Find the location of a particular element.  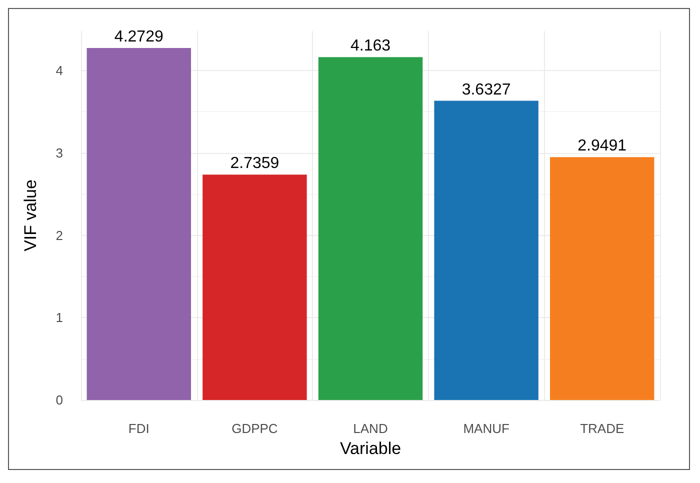

y-axis-title: VIF value is located at coordinates (30, 216).